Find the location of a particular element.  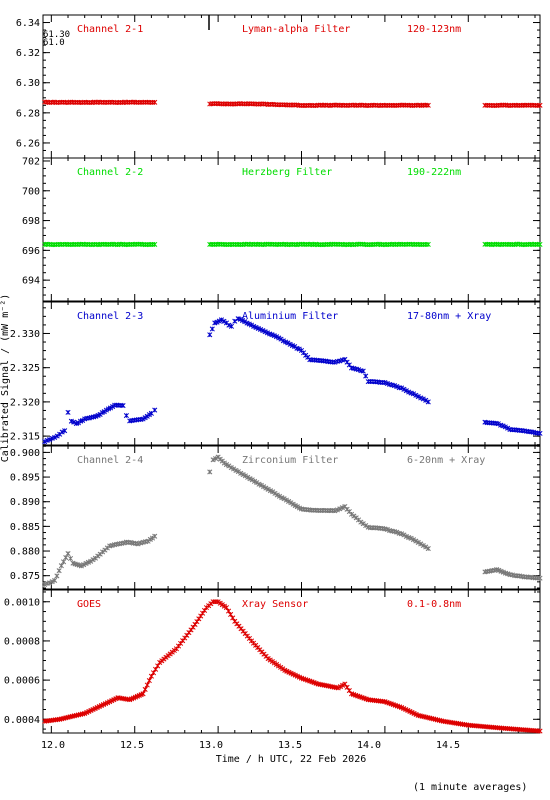

y-tick-label: 0.0008 is located at coordinates (22, 641).